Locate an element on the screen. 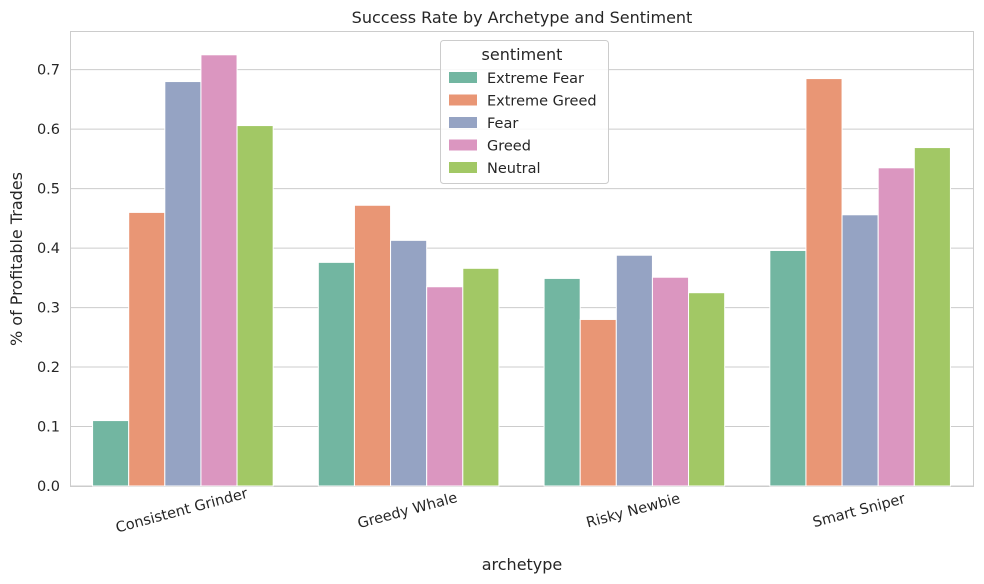 This screenshot has height=584, width=984. legend-label: Fear is located at coordinates (502, 124).